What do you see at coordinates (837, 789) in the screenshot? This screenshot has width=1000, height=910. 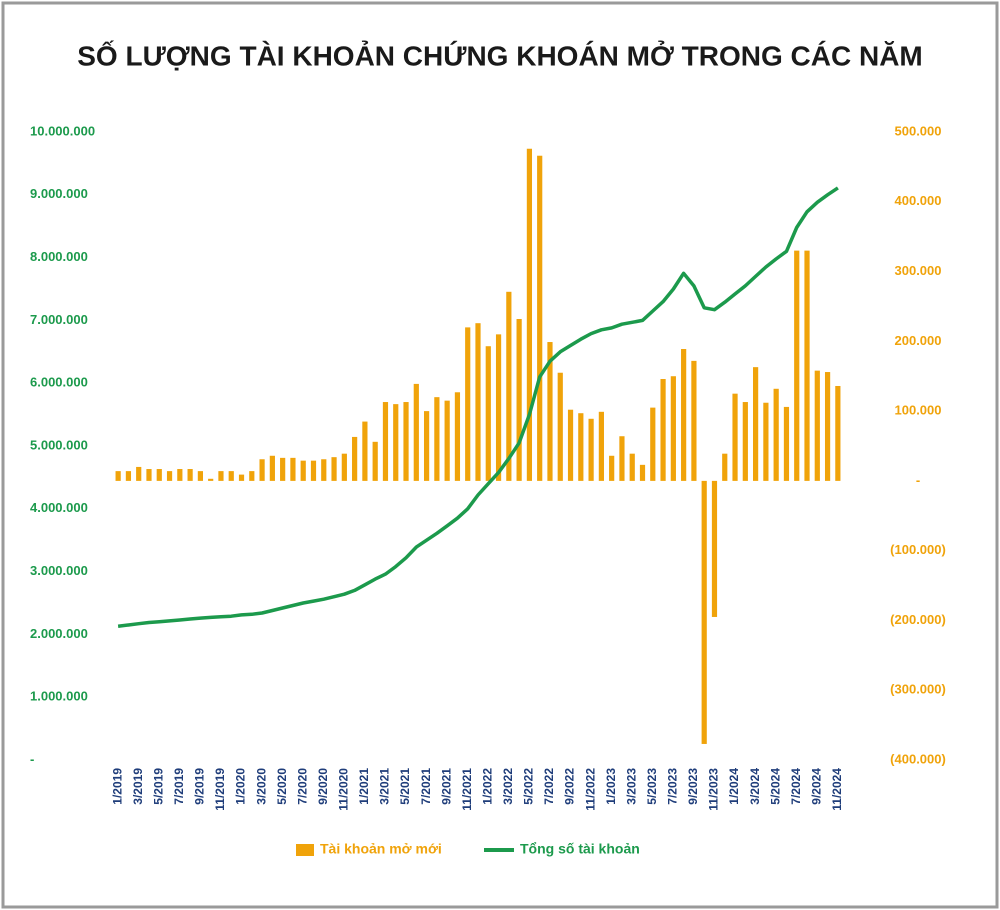 I see `x-tick-label: 11/2024` at bounding box center [837, 789].